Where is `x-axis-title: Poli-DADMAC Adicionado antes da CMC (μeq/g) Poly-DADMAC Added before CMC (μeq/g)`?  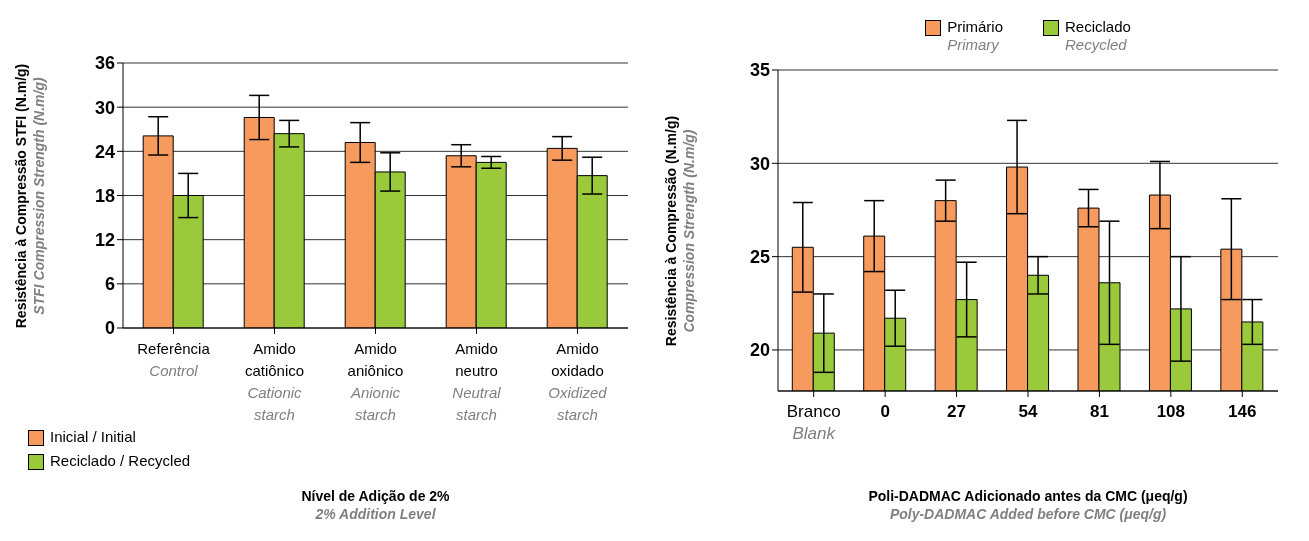
x-axis-title: Poli-DADMAC Adicionado antes da CMC (μeq/g) Poly-DADMAC Added before CMC (μeq/g) is located at coordinates (1028, 505).